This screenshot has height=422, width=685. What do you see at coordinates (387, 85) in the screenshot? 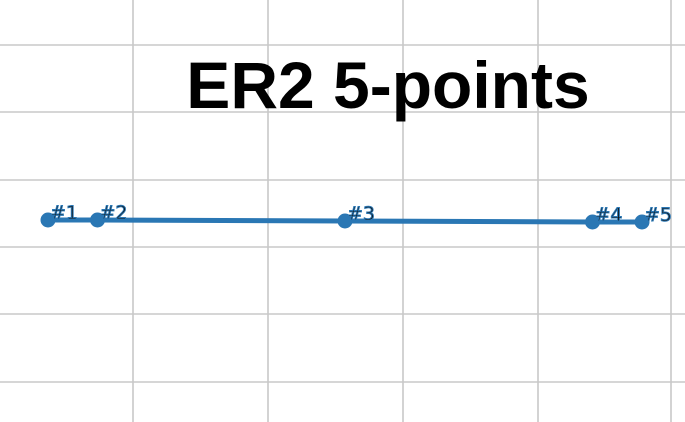
I see `chart-title: ER2 5-points` at bounding box center [387, 85].